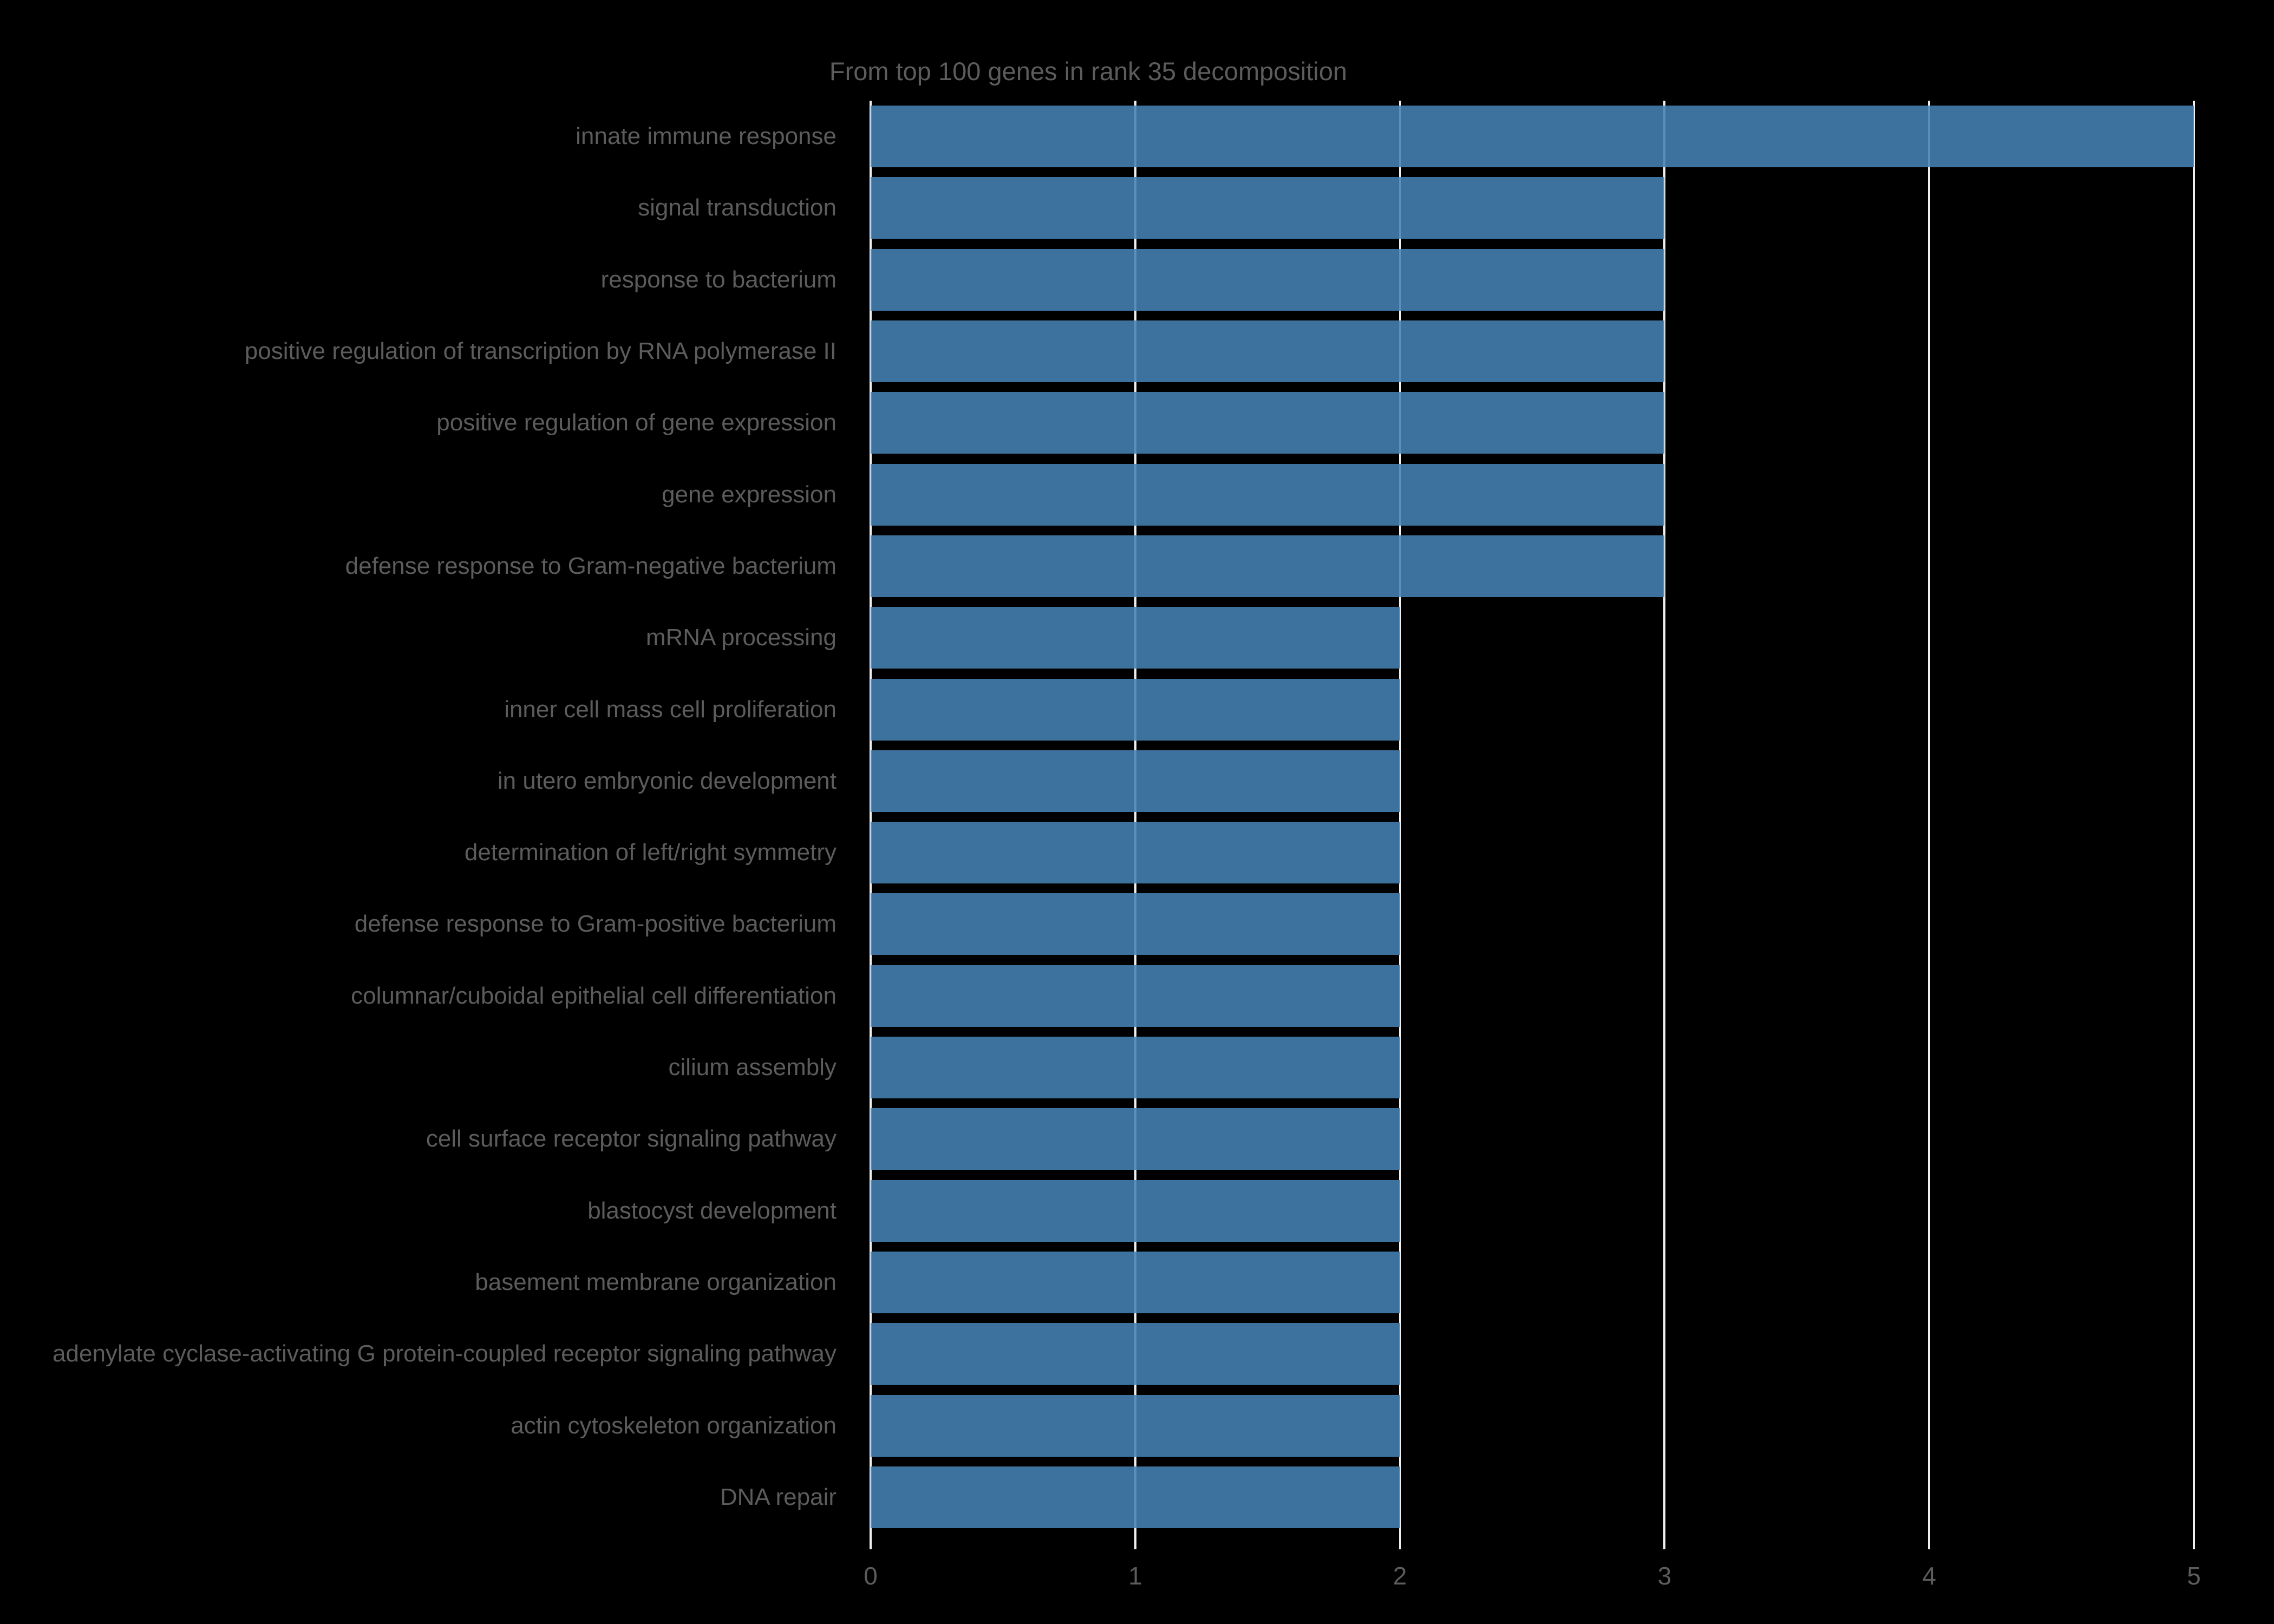 The height and width of the screenshot is (1624, 2274). What do you see at coordinates (1665, 1576) in the screenshot?
I see `x-tick-label: 3` at bounding box center [1665, 1576].